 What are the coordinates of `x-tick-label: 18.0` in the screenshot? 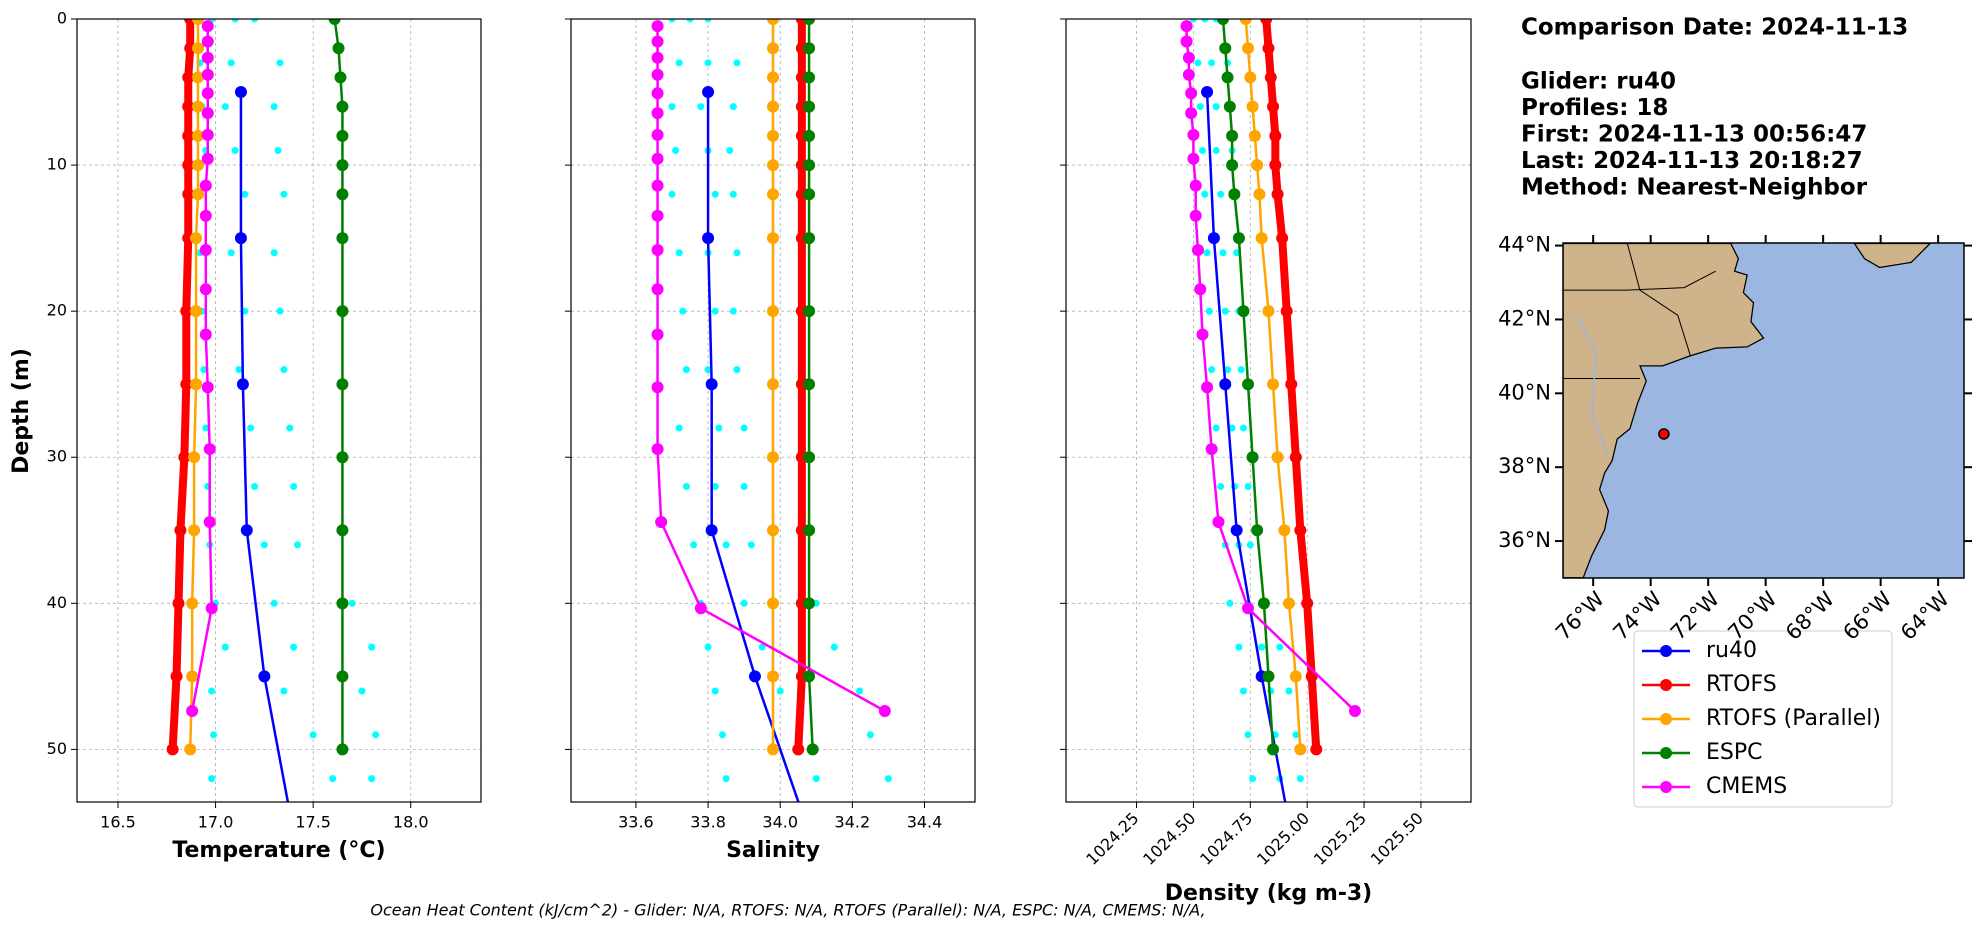 It's located at (411, 822).